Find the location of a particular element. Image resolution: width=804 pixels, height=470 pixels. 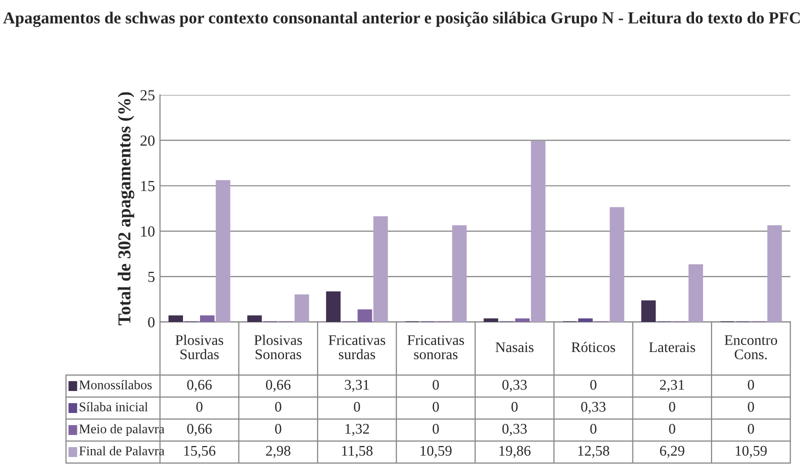

data-label: 1,32 is located at coordinates (357, 430).